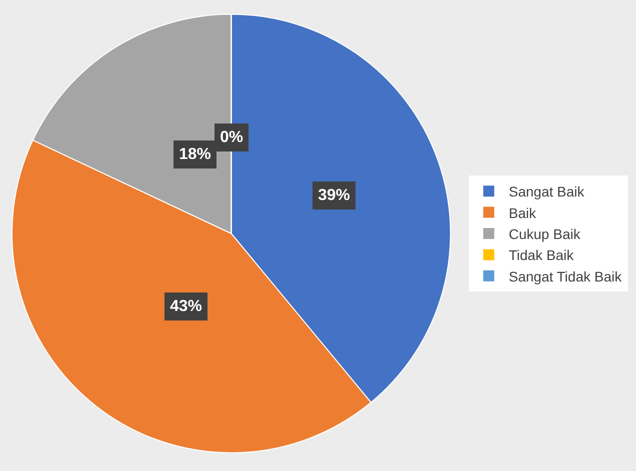  I want to click on legend-label: Sangat Baik, so click(547, 192).